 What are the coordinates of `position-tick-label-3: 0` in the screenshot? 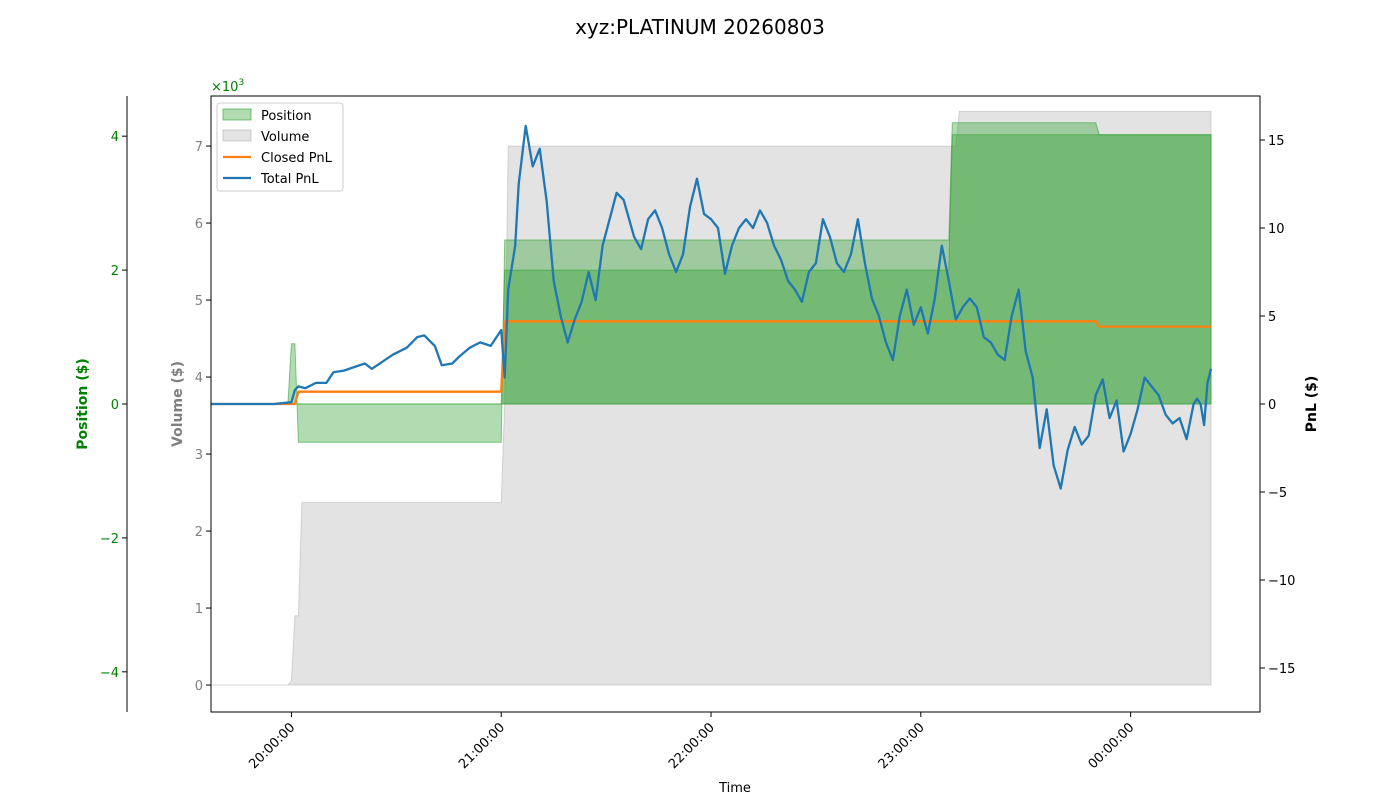 It's located at (115, 405).